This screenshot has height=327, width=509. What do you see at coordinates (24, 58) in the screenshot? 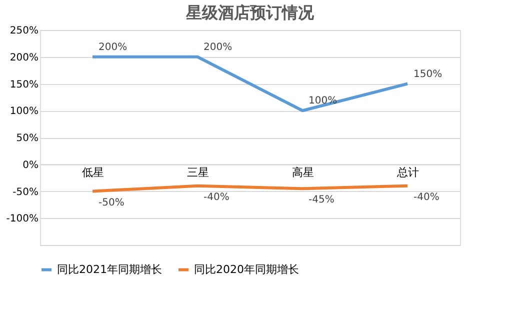
I see `y-tick-label: 200%` at bounding box center [24, 58].